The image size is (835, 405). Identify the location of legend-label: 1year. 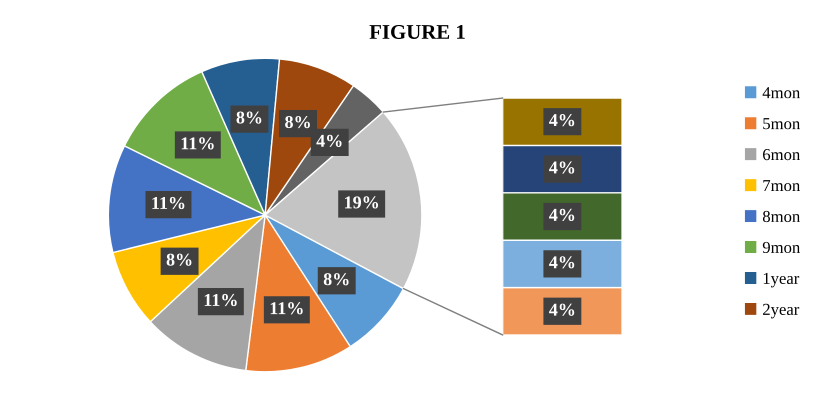
(782, 280).